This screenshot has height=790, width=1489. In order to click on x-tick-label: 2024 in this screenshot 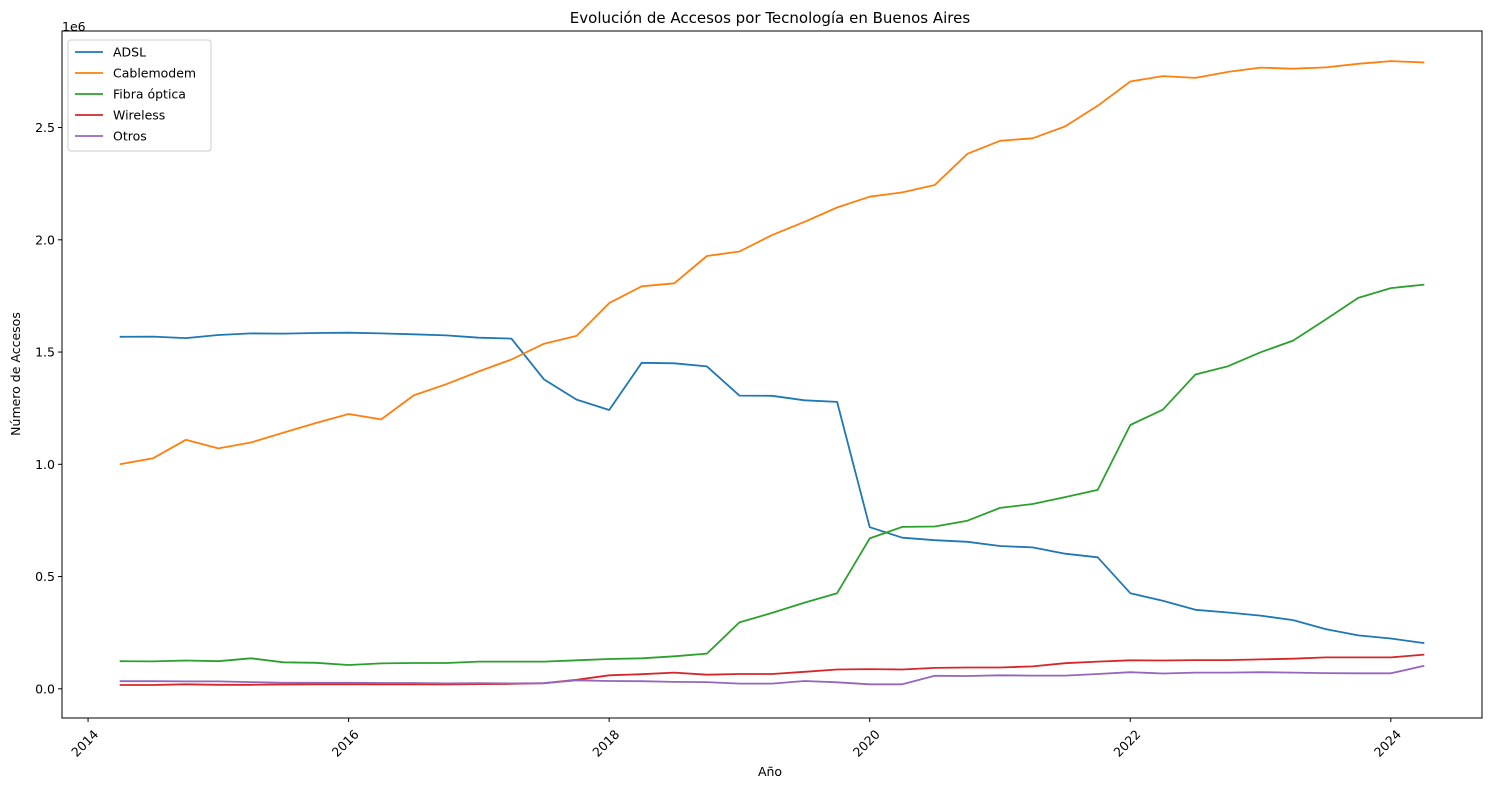, I will do `click(1387, 743)`.